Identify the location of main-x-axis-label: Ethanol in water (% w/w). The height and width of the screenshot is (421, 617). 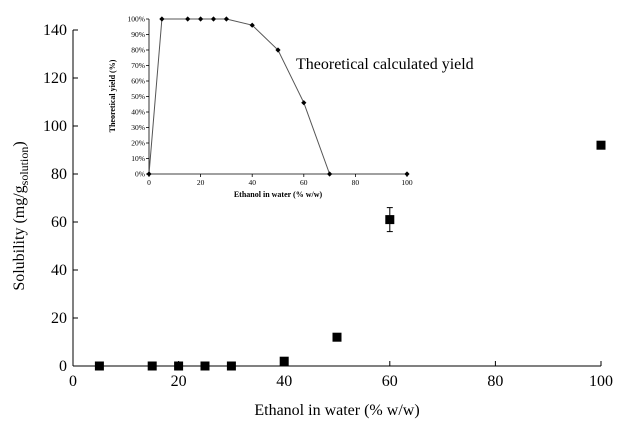
(336, 410).